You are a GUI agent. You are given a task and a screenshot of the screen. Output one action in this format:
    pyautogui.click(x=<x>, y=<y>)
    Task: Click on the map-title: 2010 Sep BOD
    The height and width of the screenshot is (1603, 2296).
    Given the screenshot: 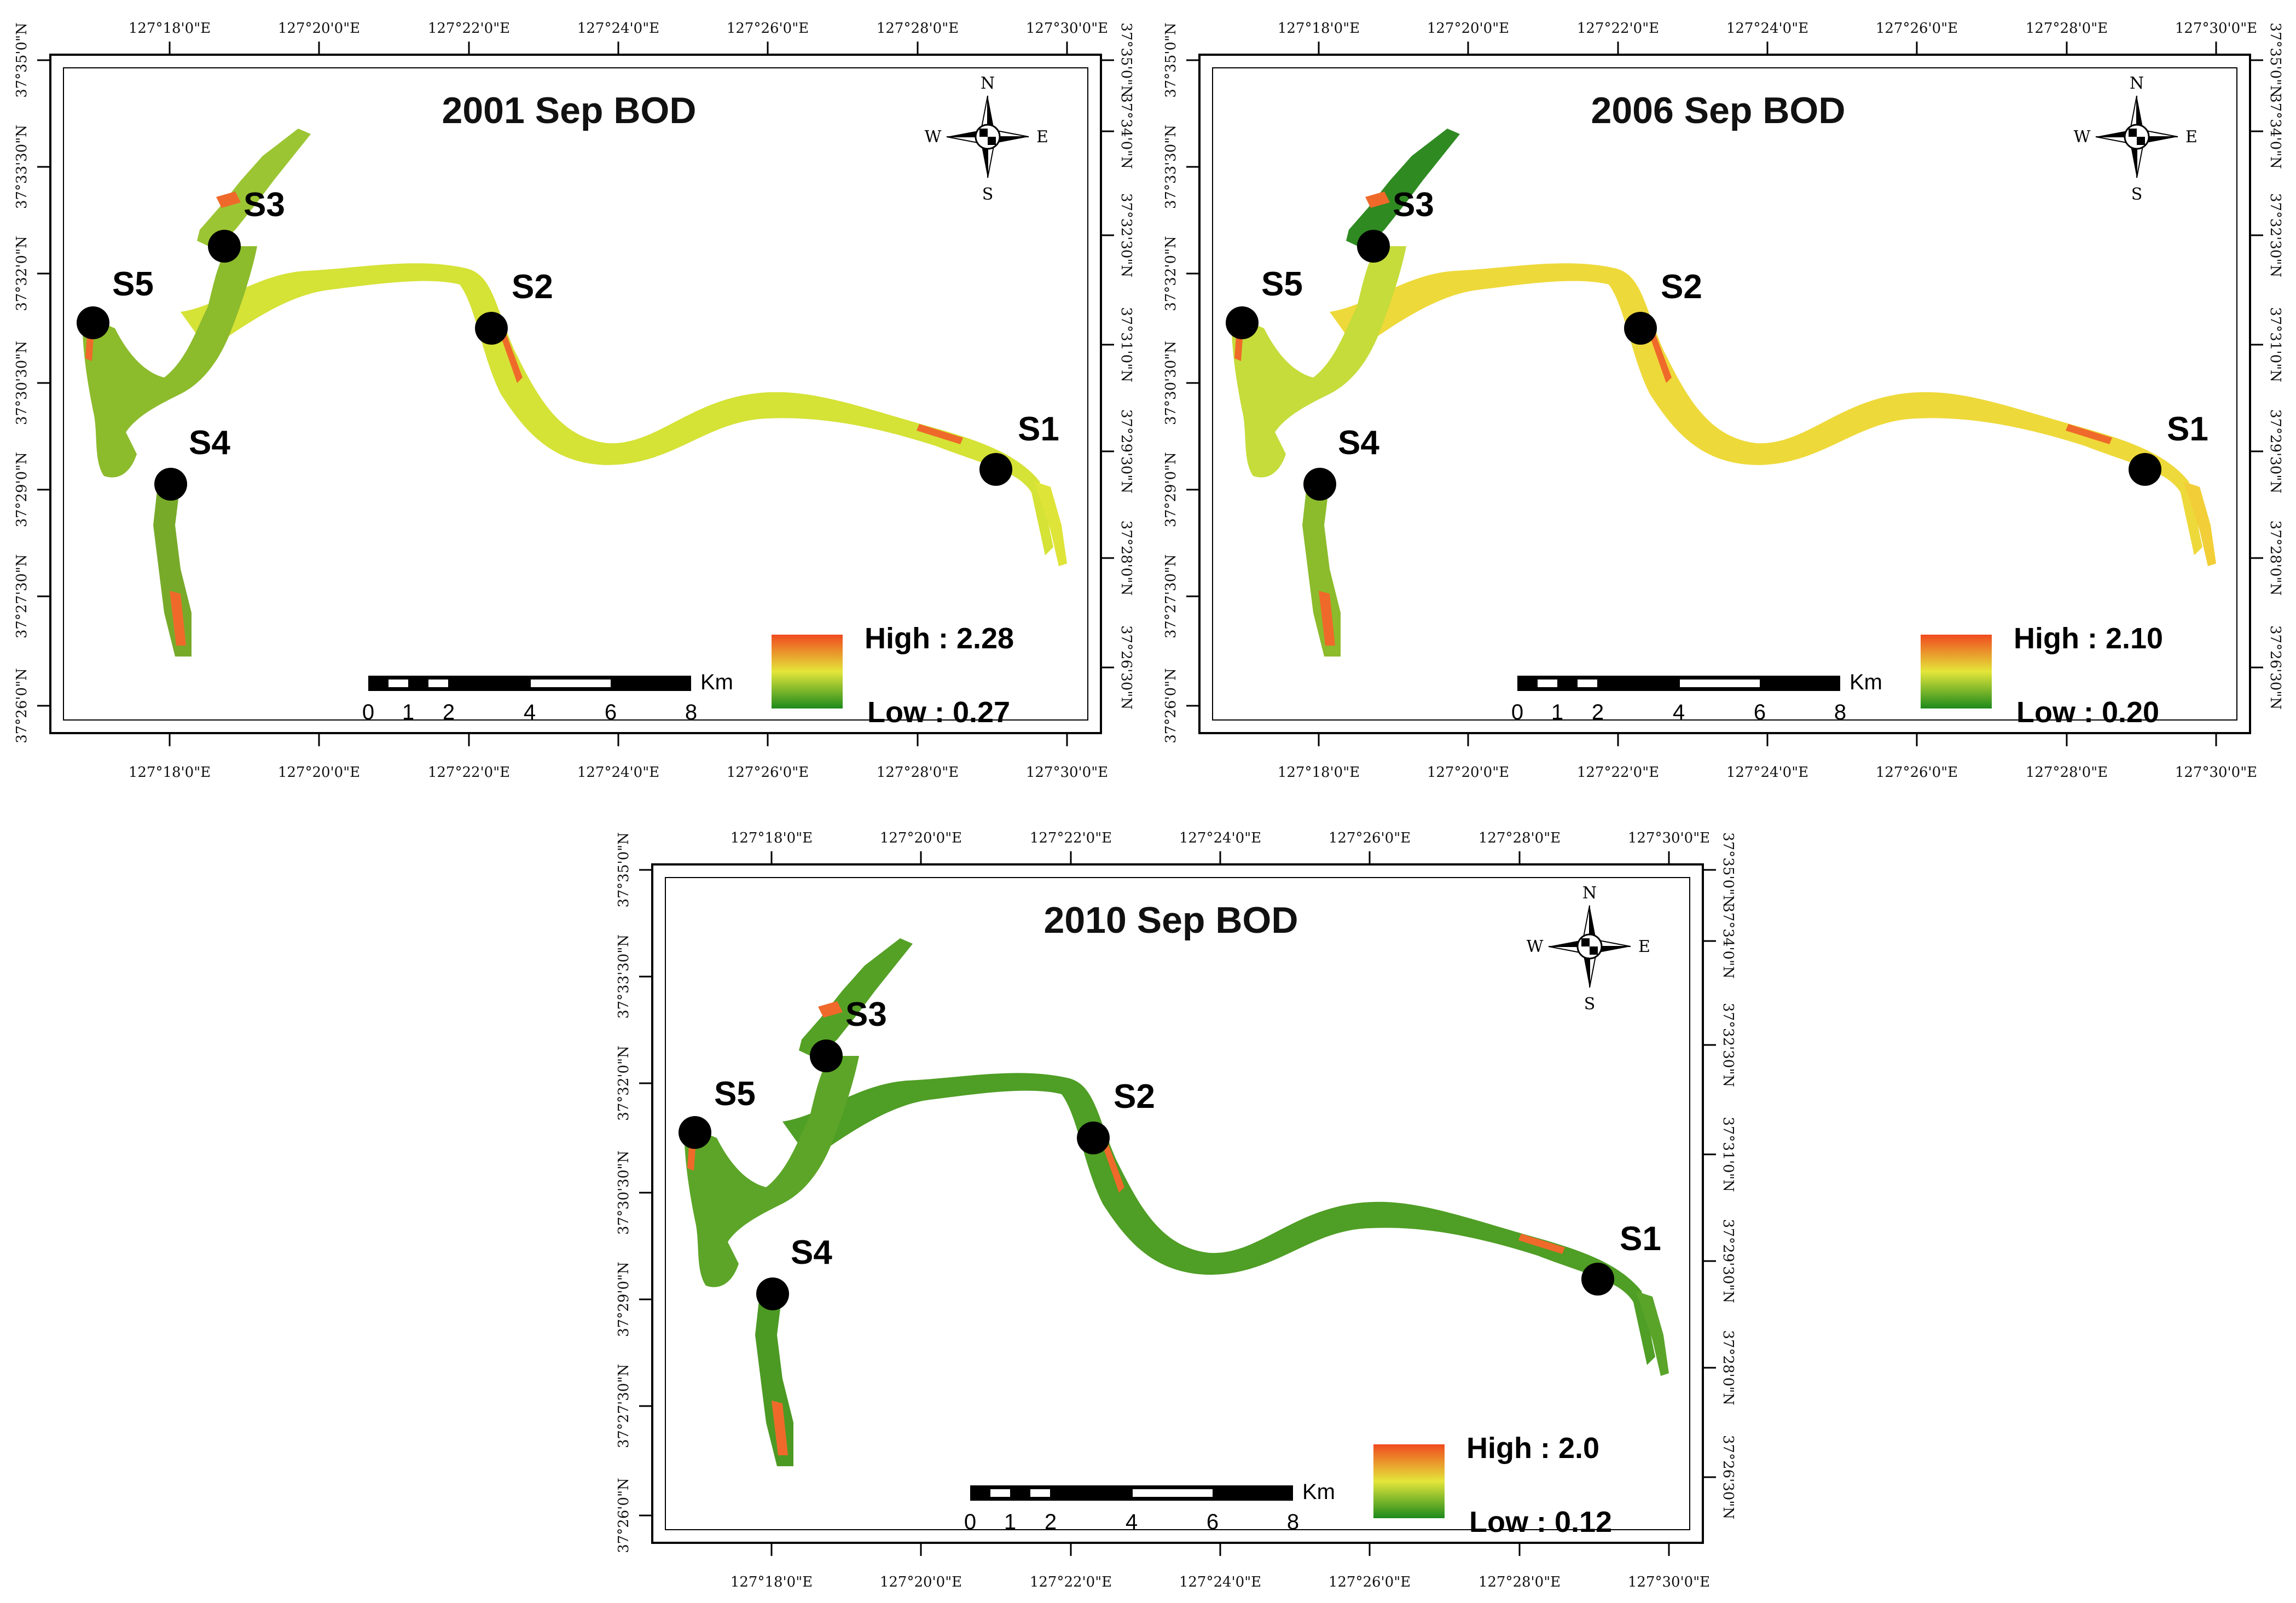 What is the action you would take?
    pyautogui.click(x=1171, y=920)
    